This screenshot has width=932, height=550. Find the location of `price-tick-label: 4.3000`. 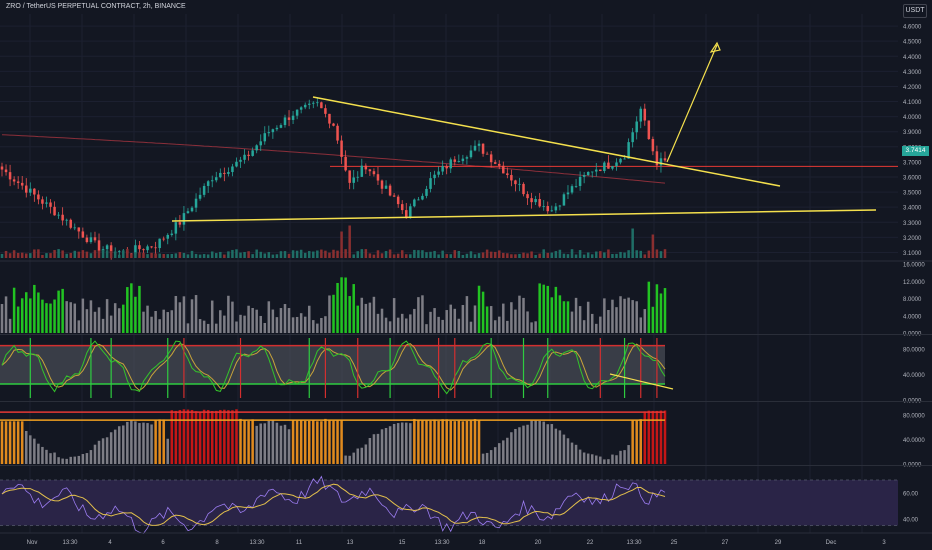

price-tick-label: 4.3000 is located at coordinates (912, 73).